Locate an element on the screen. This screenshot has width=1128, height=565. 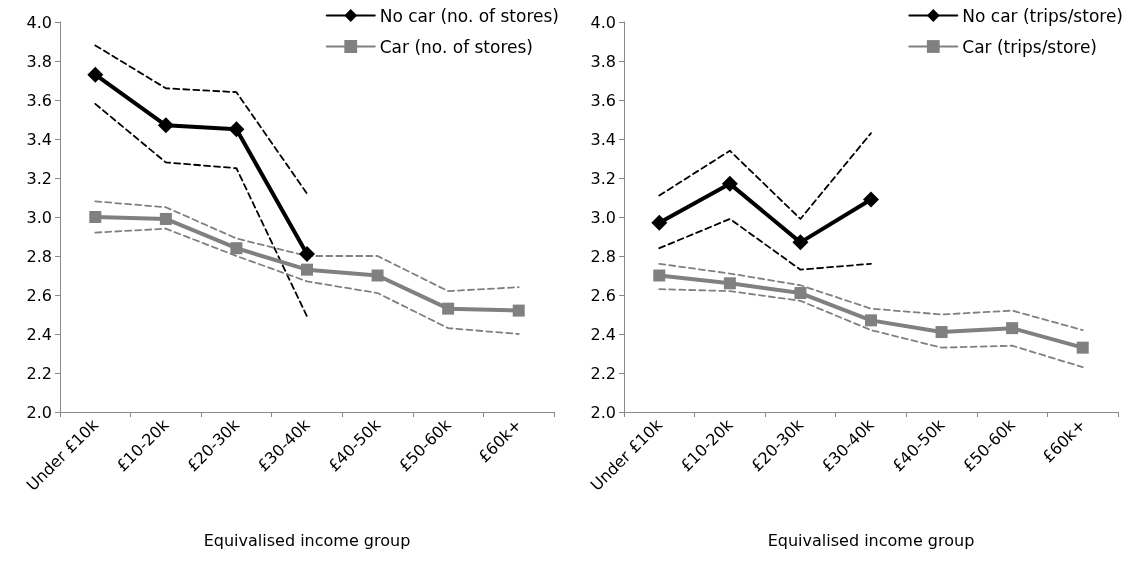
legend-label: No car (no. of stores) is located at coordinates (469, 15).